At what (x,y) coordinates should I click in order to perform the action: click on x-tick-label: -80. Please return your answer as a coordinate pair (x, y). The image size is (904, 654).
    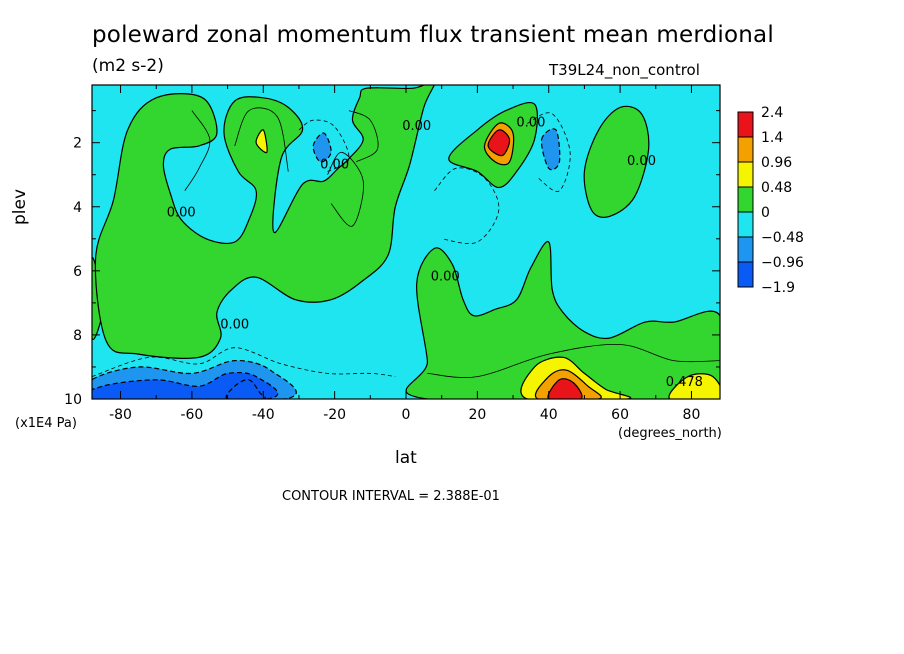
    Looking at the image, I should click on (120, 415).